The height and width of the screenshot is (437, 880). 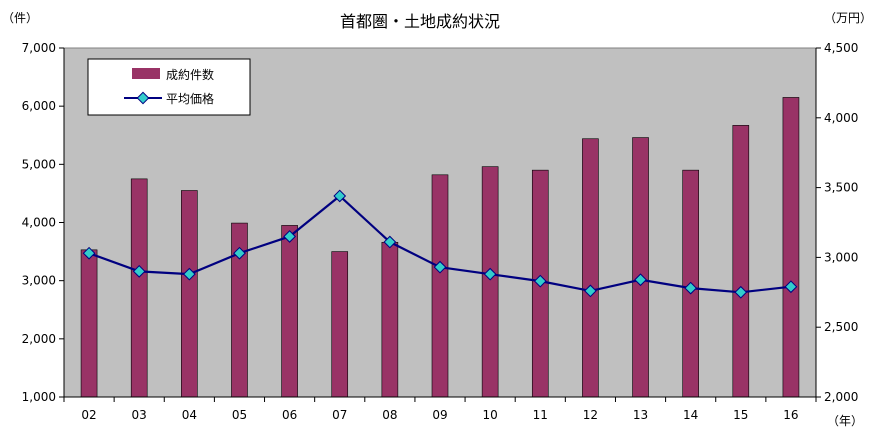 What do you see at coordinates (339, 415) in the screenshot?
I see `x-axis-tick-label: 07` at bounding box center [339, 415].